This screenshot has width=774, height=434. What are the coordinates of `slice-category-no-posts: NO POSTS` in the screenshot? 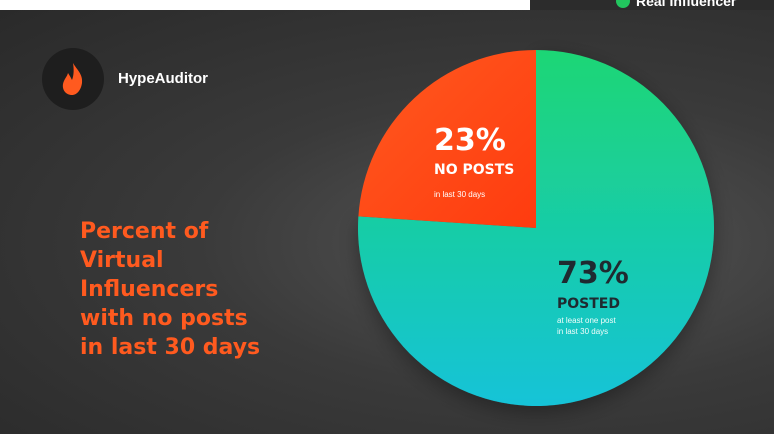 It's located at (474, 170).